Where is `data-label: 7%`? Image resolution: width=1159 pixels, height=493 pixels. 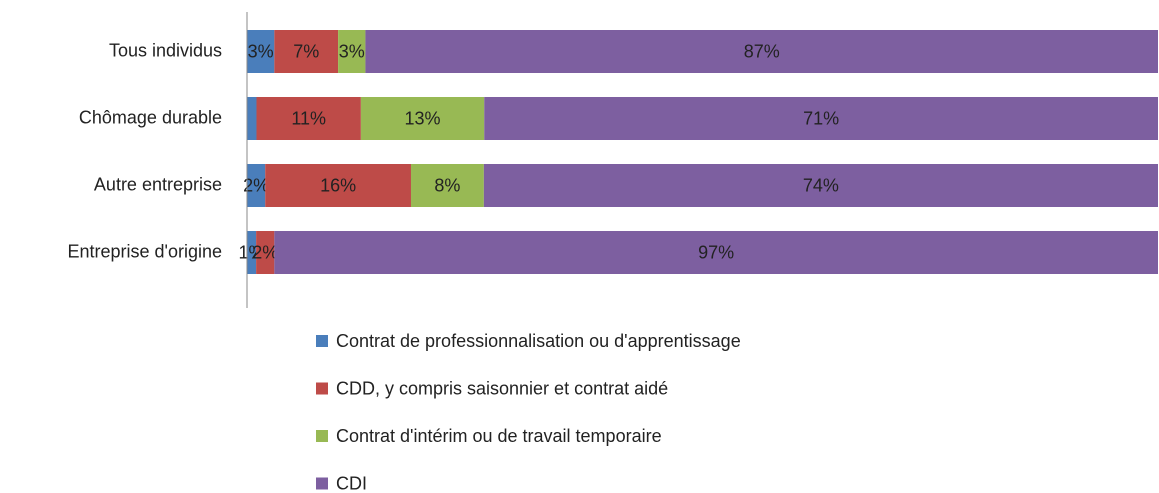
data-label: 7% is located at coordinates (306, 51).